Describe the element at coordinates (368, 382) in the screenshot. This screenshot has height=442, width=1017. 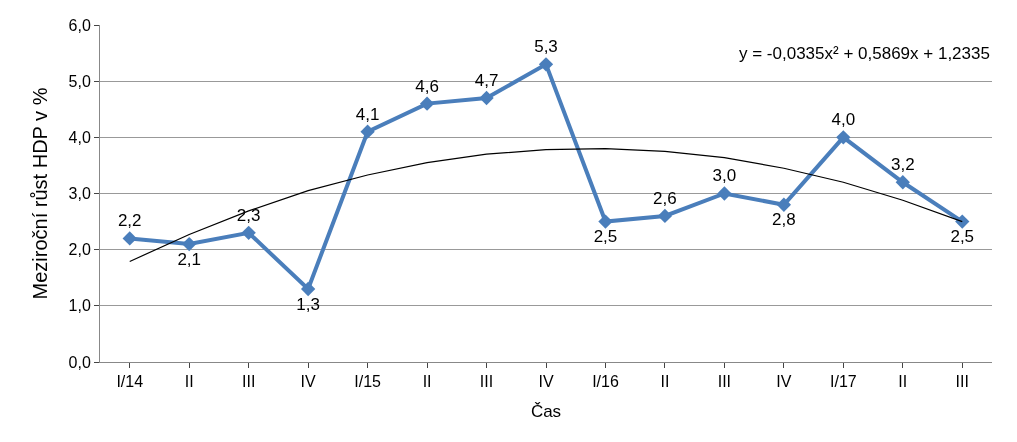
I see `x-tick-label: I/15` at that location.